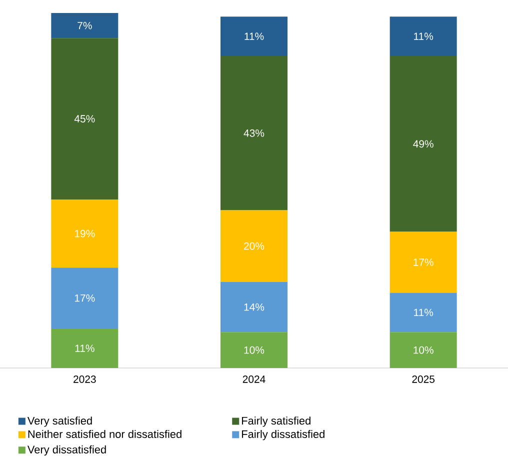 The image size is (508, 467). I want to click on data-label: 45%, so click(84, 118).